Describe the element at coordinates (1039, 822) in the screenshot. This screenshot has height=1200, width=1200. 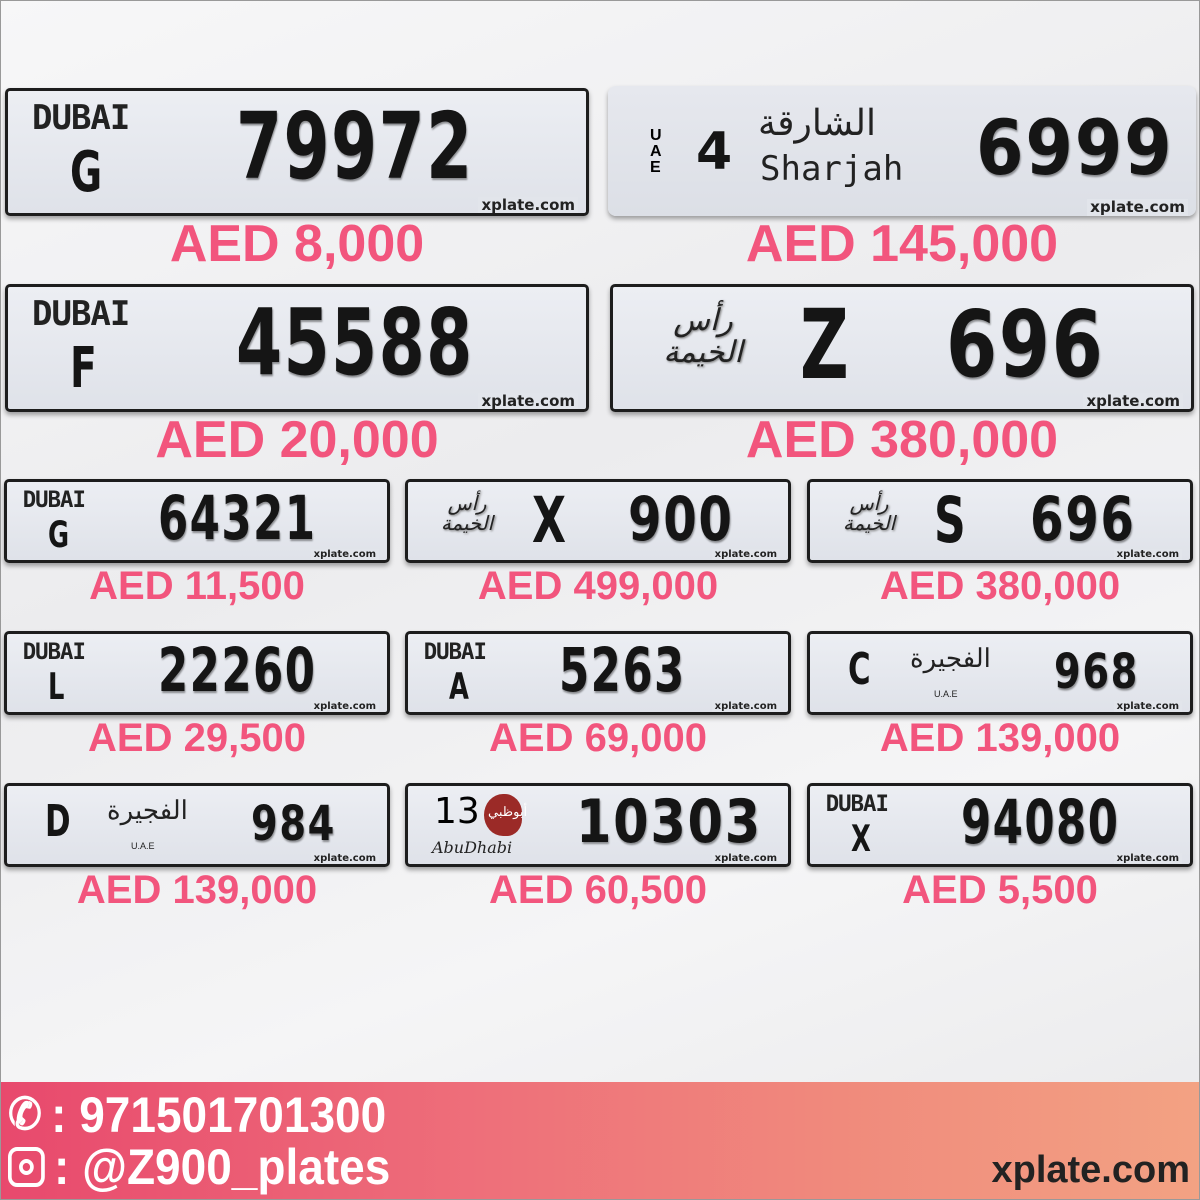
I see `plate-number: 94080` at that location.